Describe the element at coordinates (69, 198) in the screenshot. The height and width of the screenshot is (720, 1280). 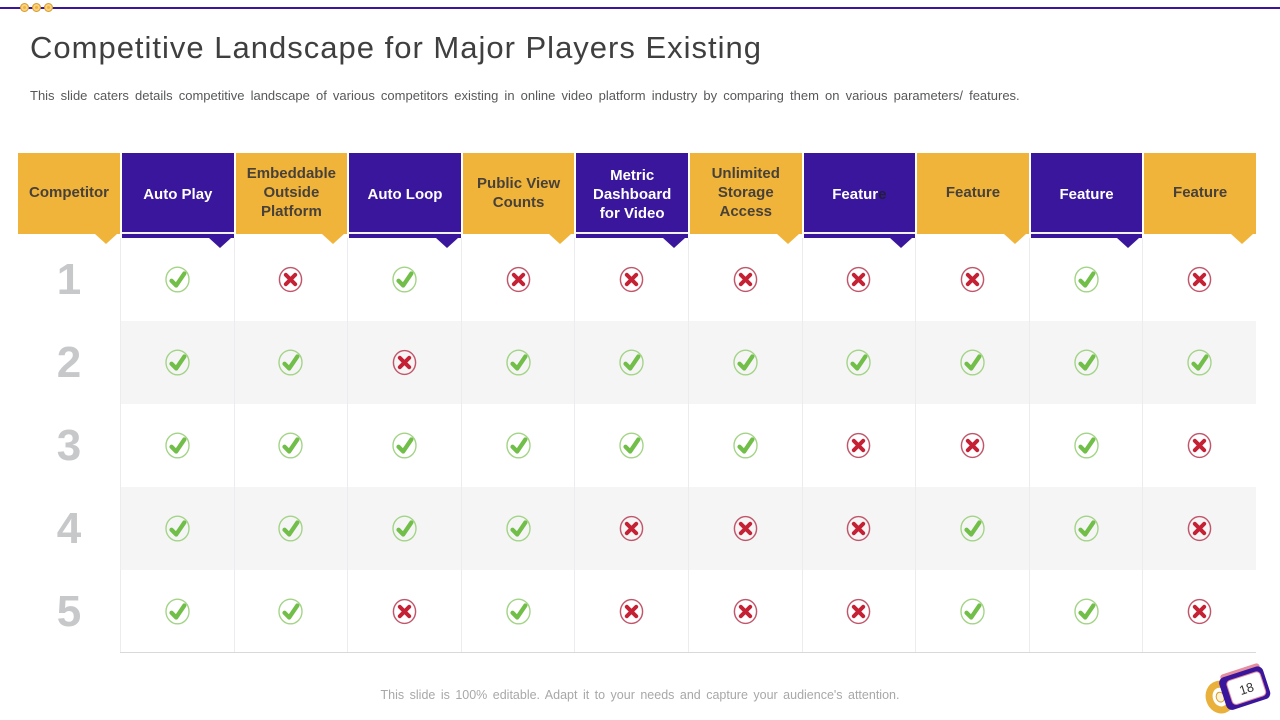
I see `column-header-competitor: Competitor` at that location.